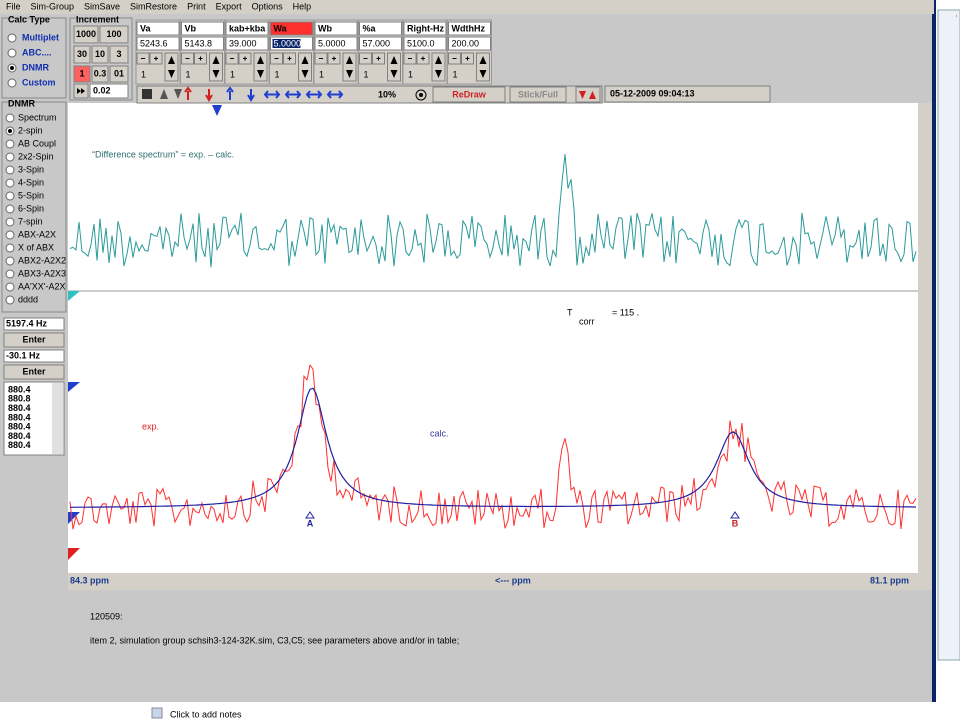 This screenshot has width=960, height=725. I want to click on option-label: 2x2-Spin, so click(36, 156).